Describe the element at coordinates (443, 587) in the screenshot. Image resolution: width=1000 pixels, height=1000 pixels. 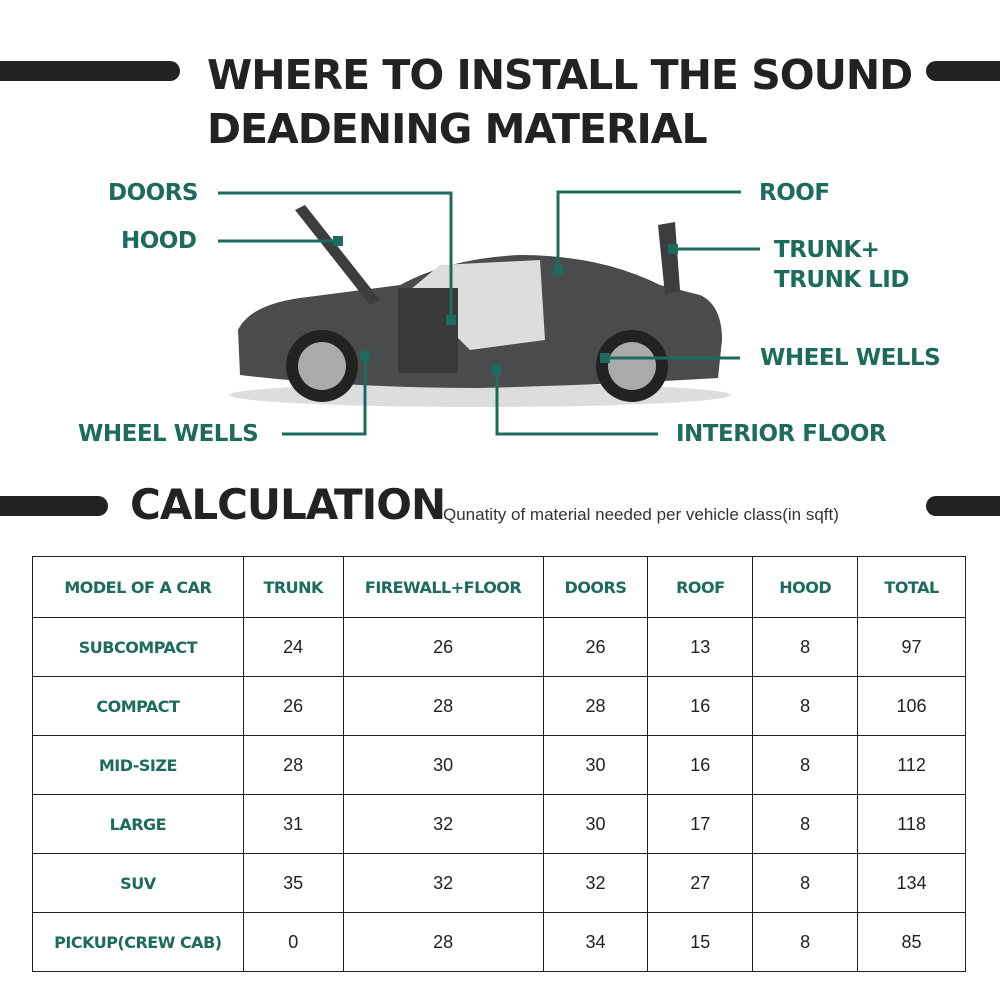
I see `column-header: FIREWALL+FLOOR` at that location.